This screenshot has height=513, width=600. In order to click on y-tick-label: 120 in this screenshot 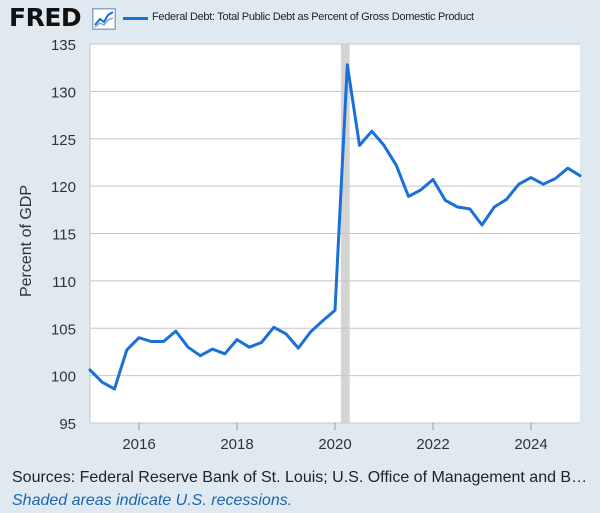, I will do `click(63, 187)`.